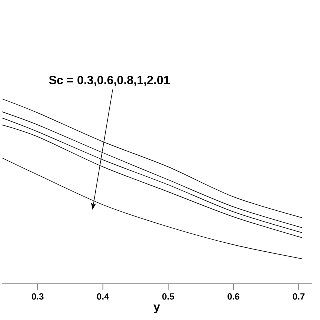  I want to click on x-axis-title: y, so click(157, 309).